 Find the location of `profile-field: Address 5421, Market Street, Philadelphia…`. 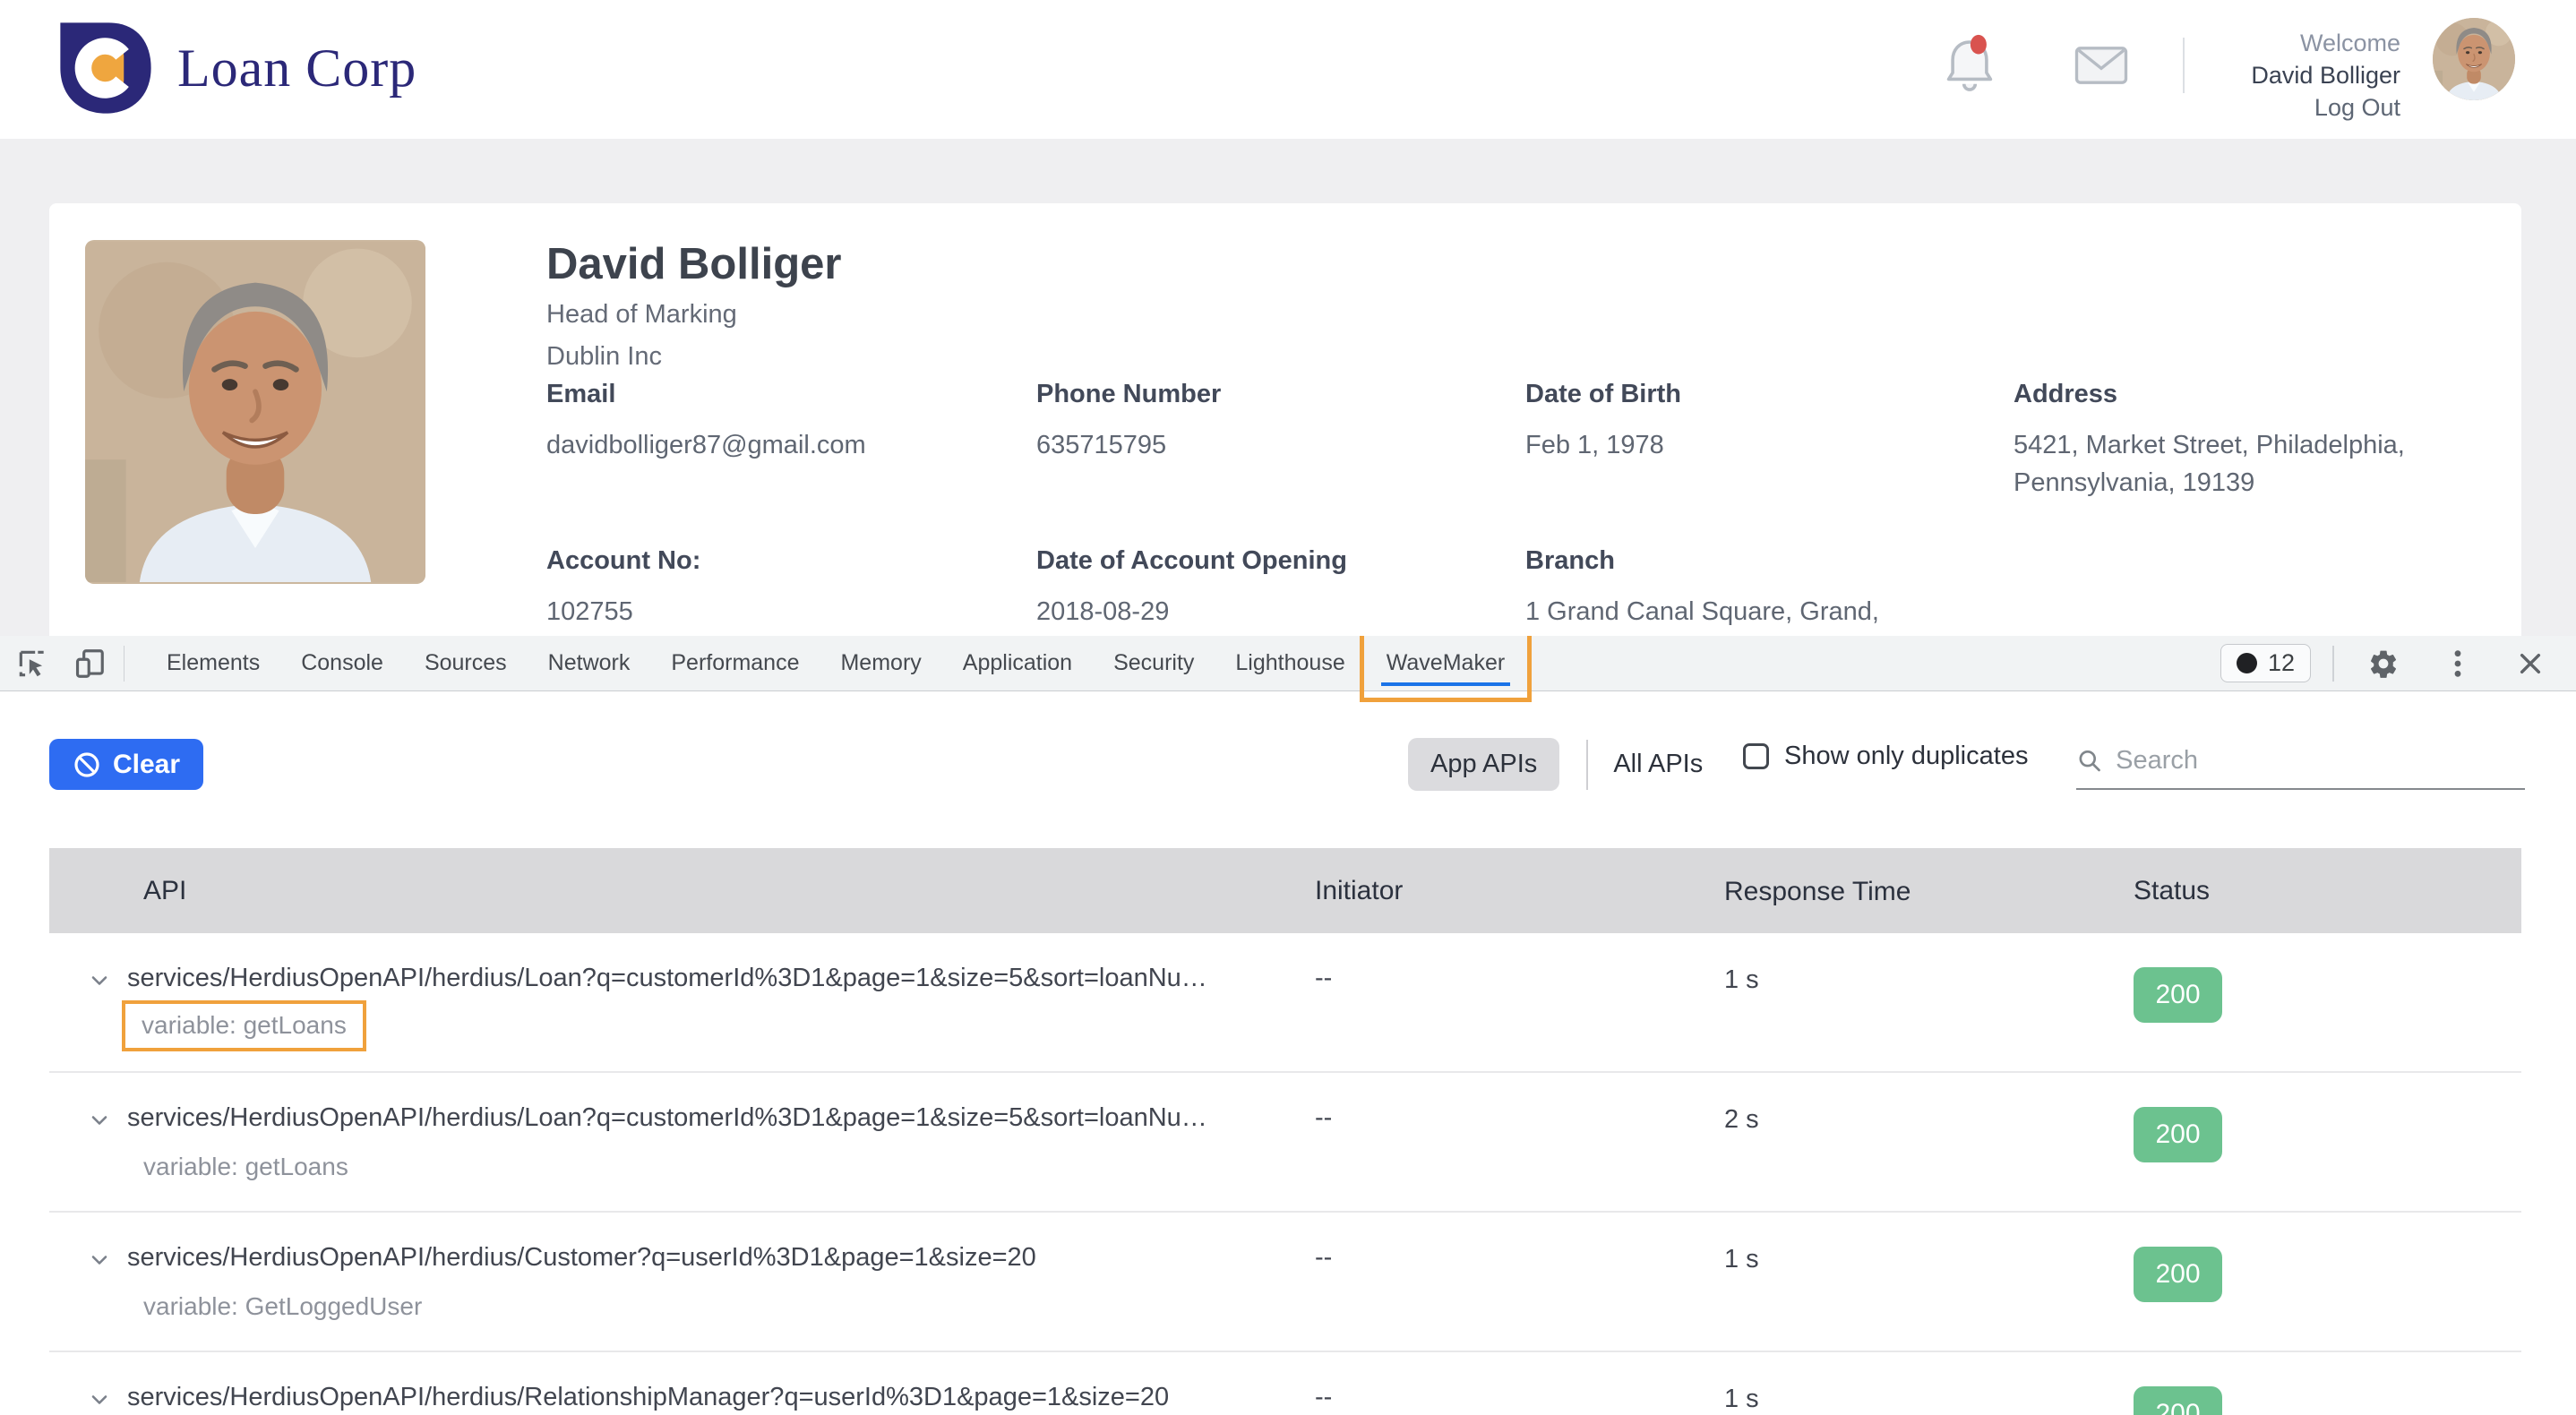

profile-field: Address 5421, Market Street, Philadelphia… is located at coordinates (2270, 441).